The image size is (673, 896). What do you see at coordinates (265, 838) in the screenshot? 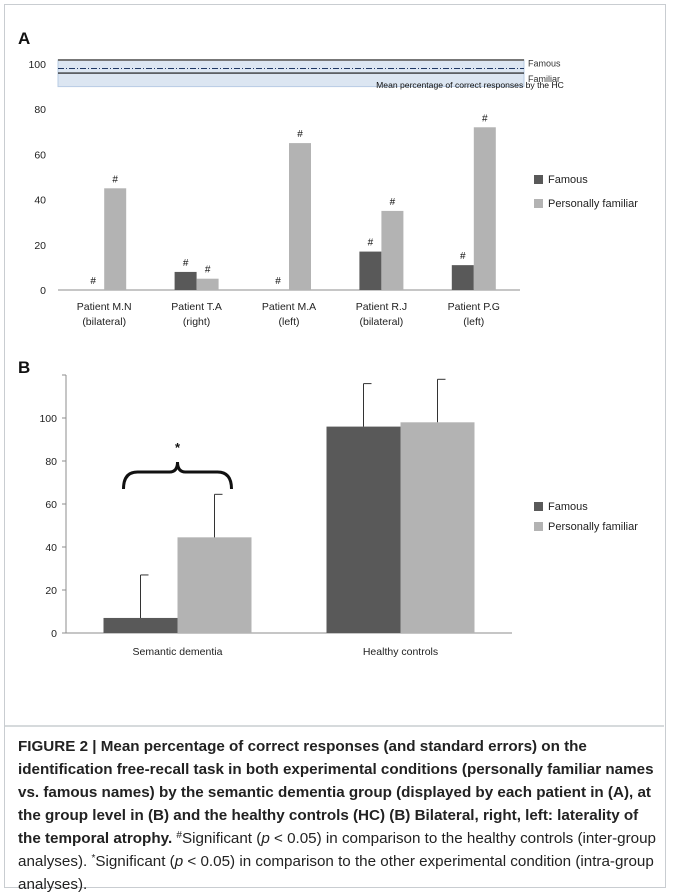
I see `caption-p-symbol-1: p` at bounding box center [265, 838].